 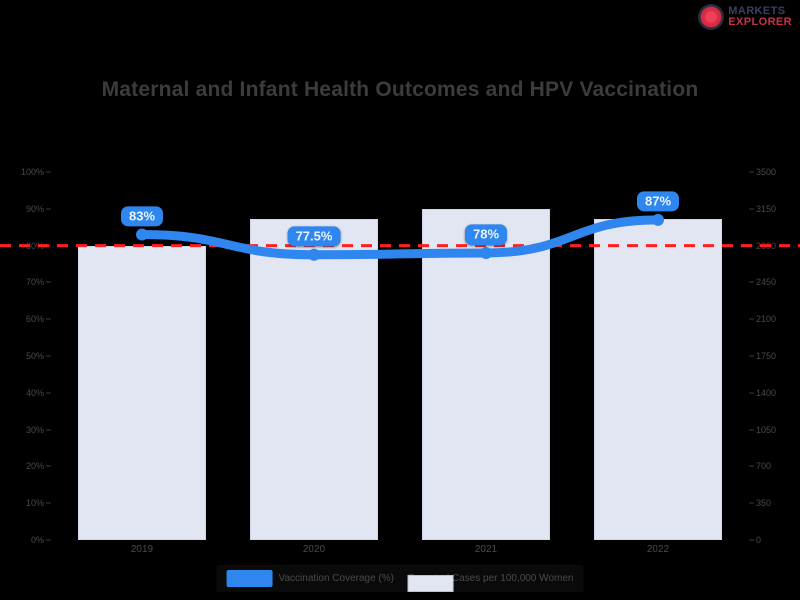 I want to click on y-axis-left: 100% 90% 80% 70% 60% 50% 40% 30% 20% 10% 0%, so click(x=26, y=356).